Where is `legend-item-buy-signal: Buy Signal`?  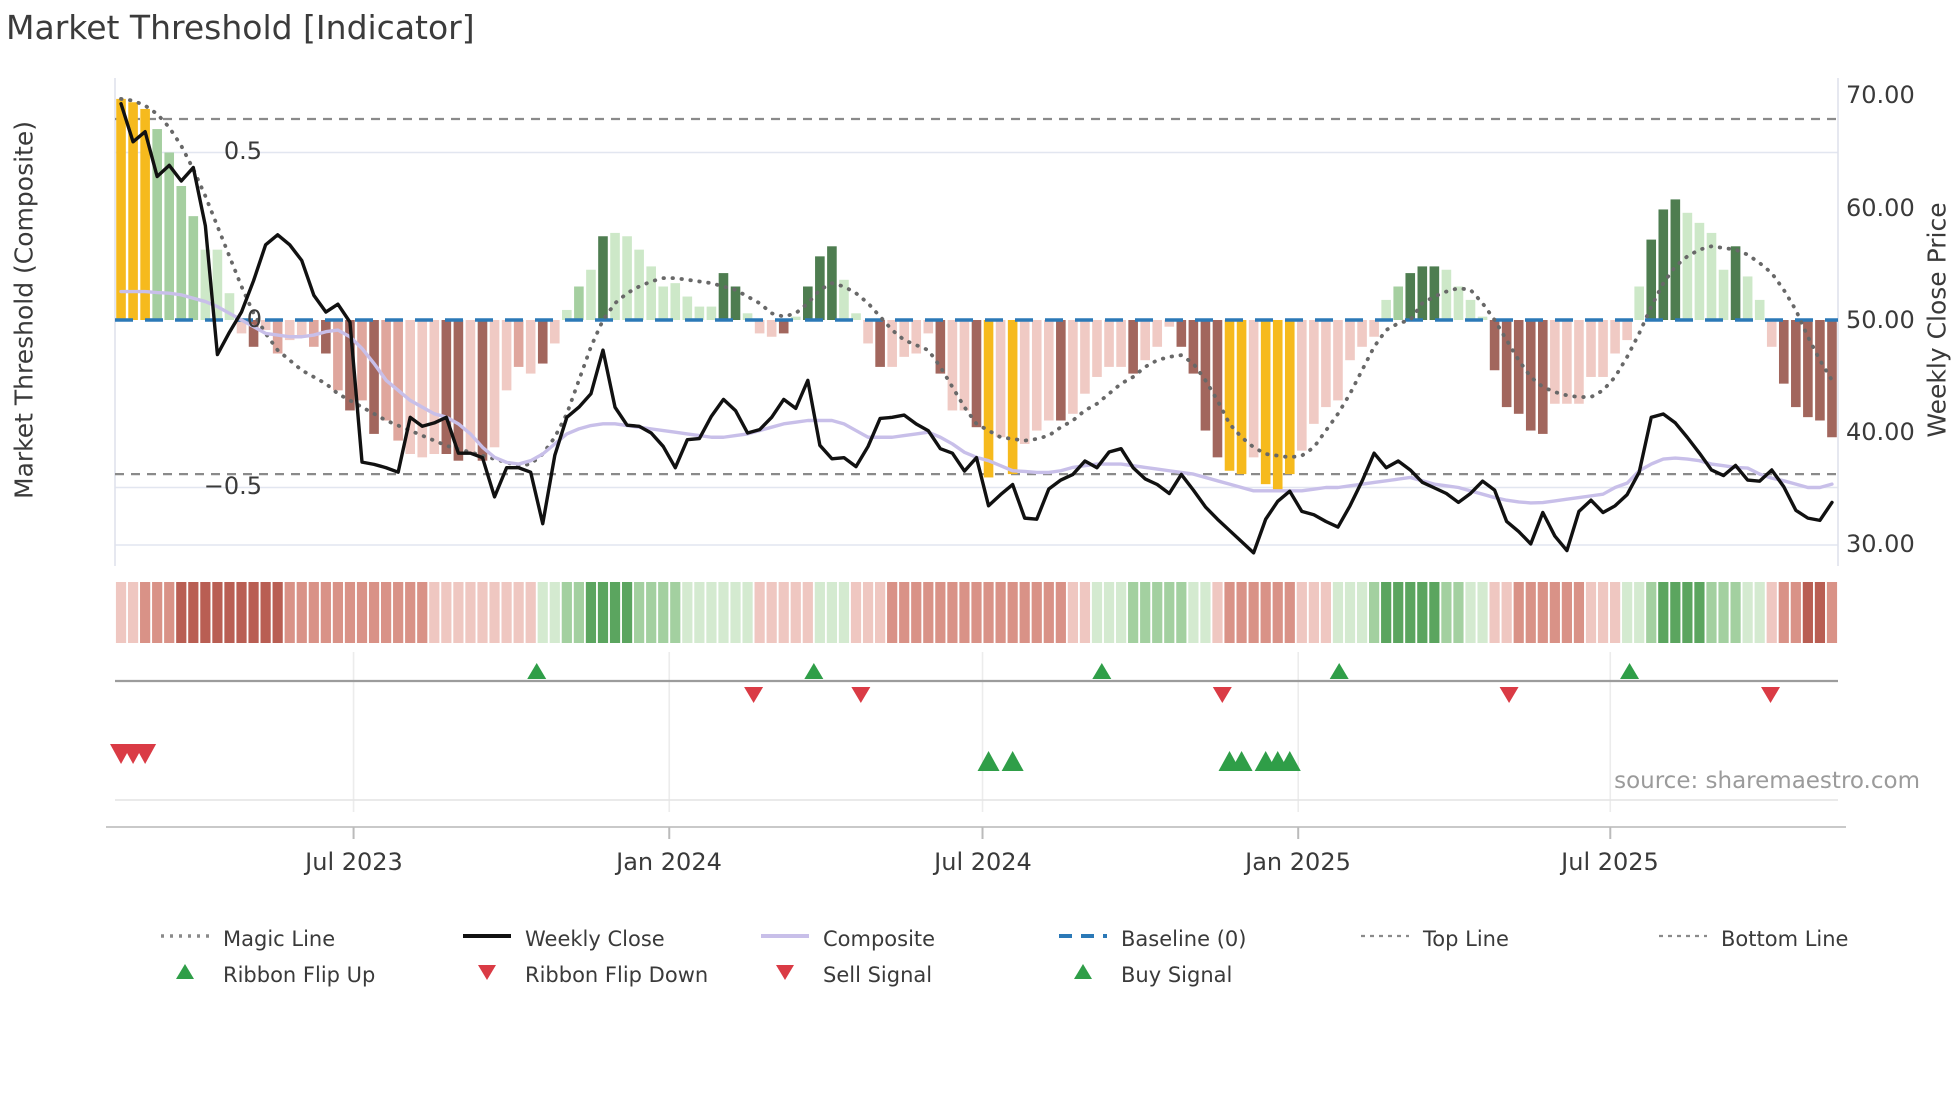
legend-item-buy-signal: Buy Signal is located at coordinates (1145, 974).